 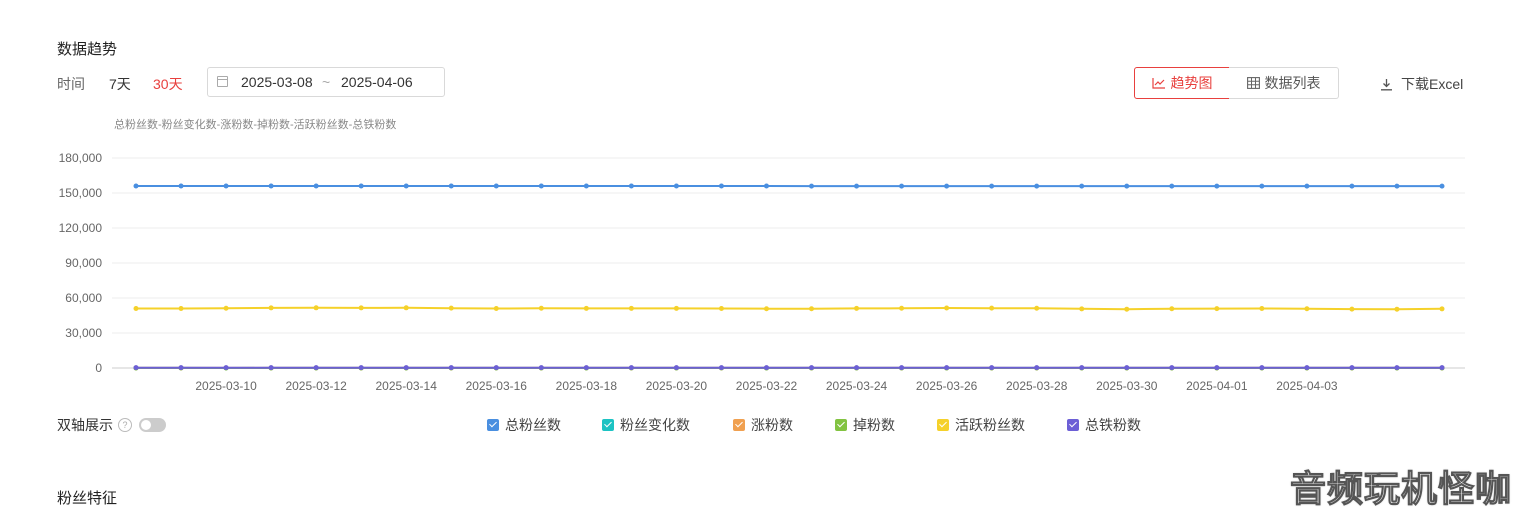 I want to click on x-tick-label: 2025-03-16, so click(x=497, y=386).